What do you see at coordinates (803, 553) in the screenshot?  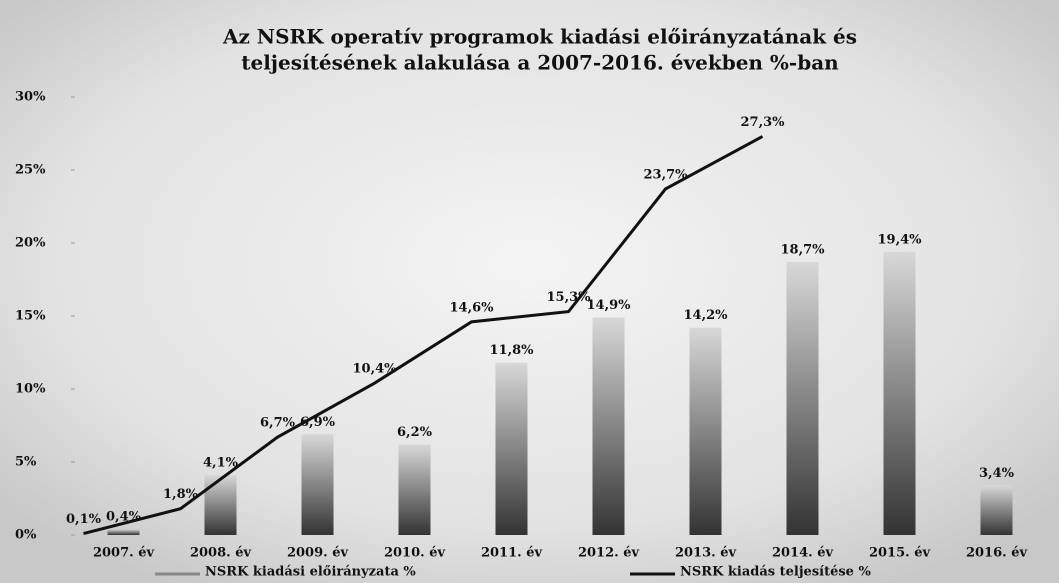 I see `x-tick-label: 2014. év` at bounding box center [803, 553].